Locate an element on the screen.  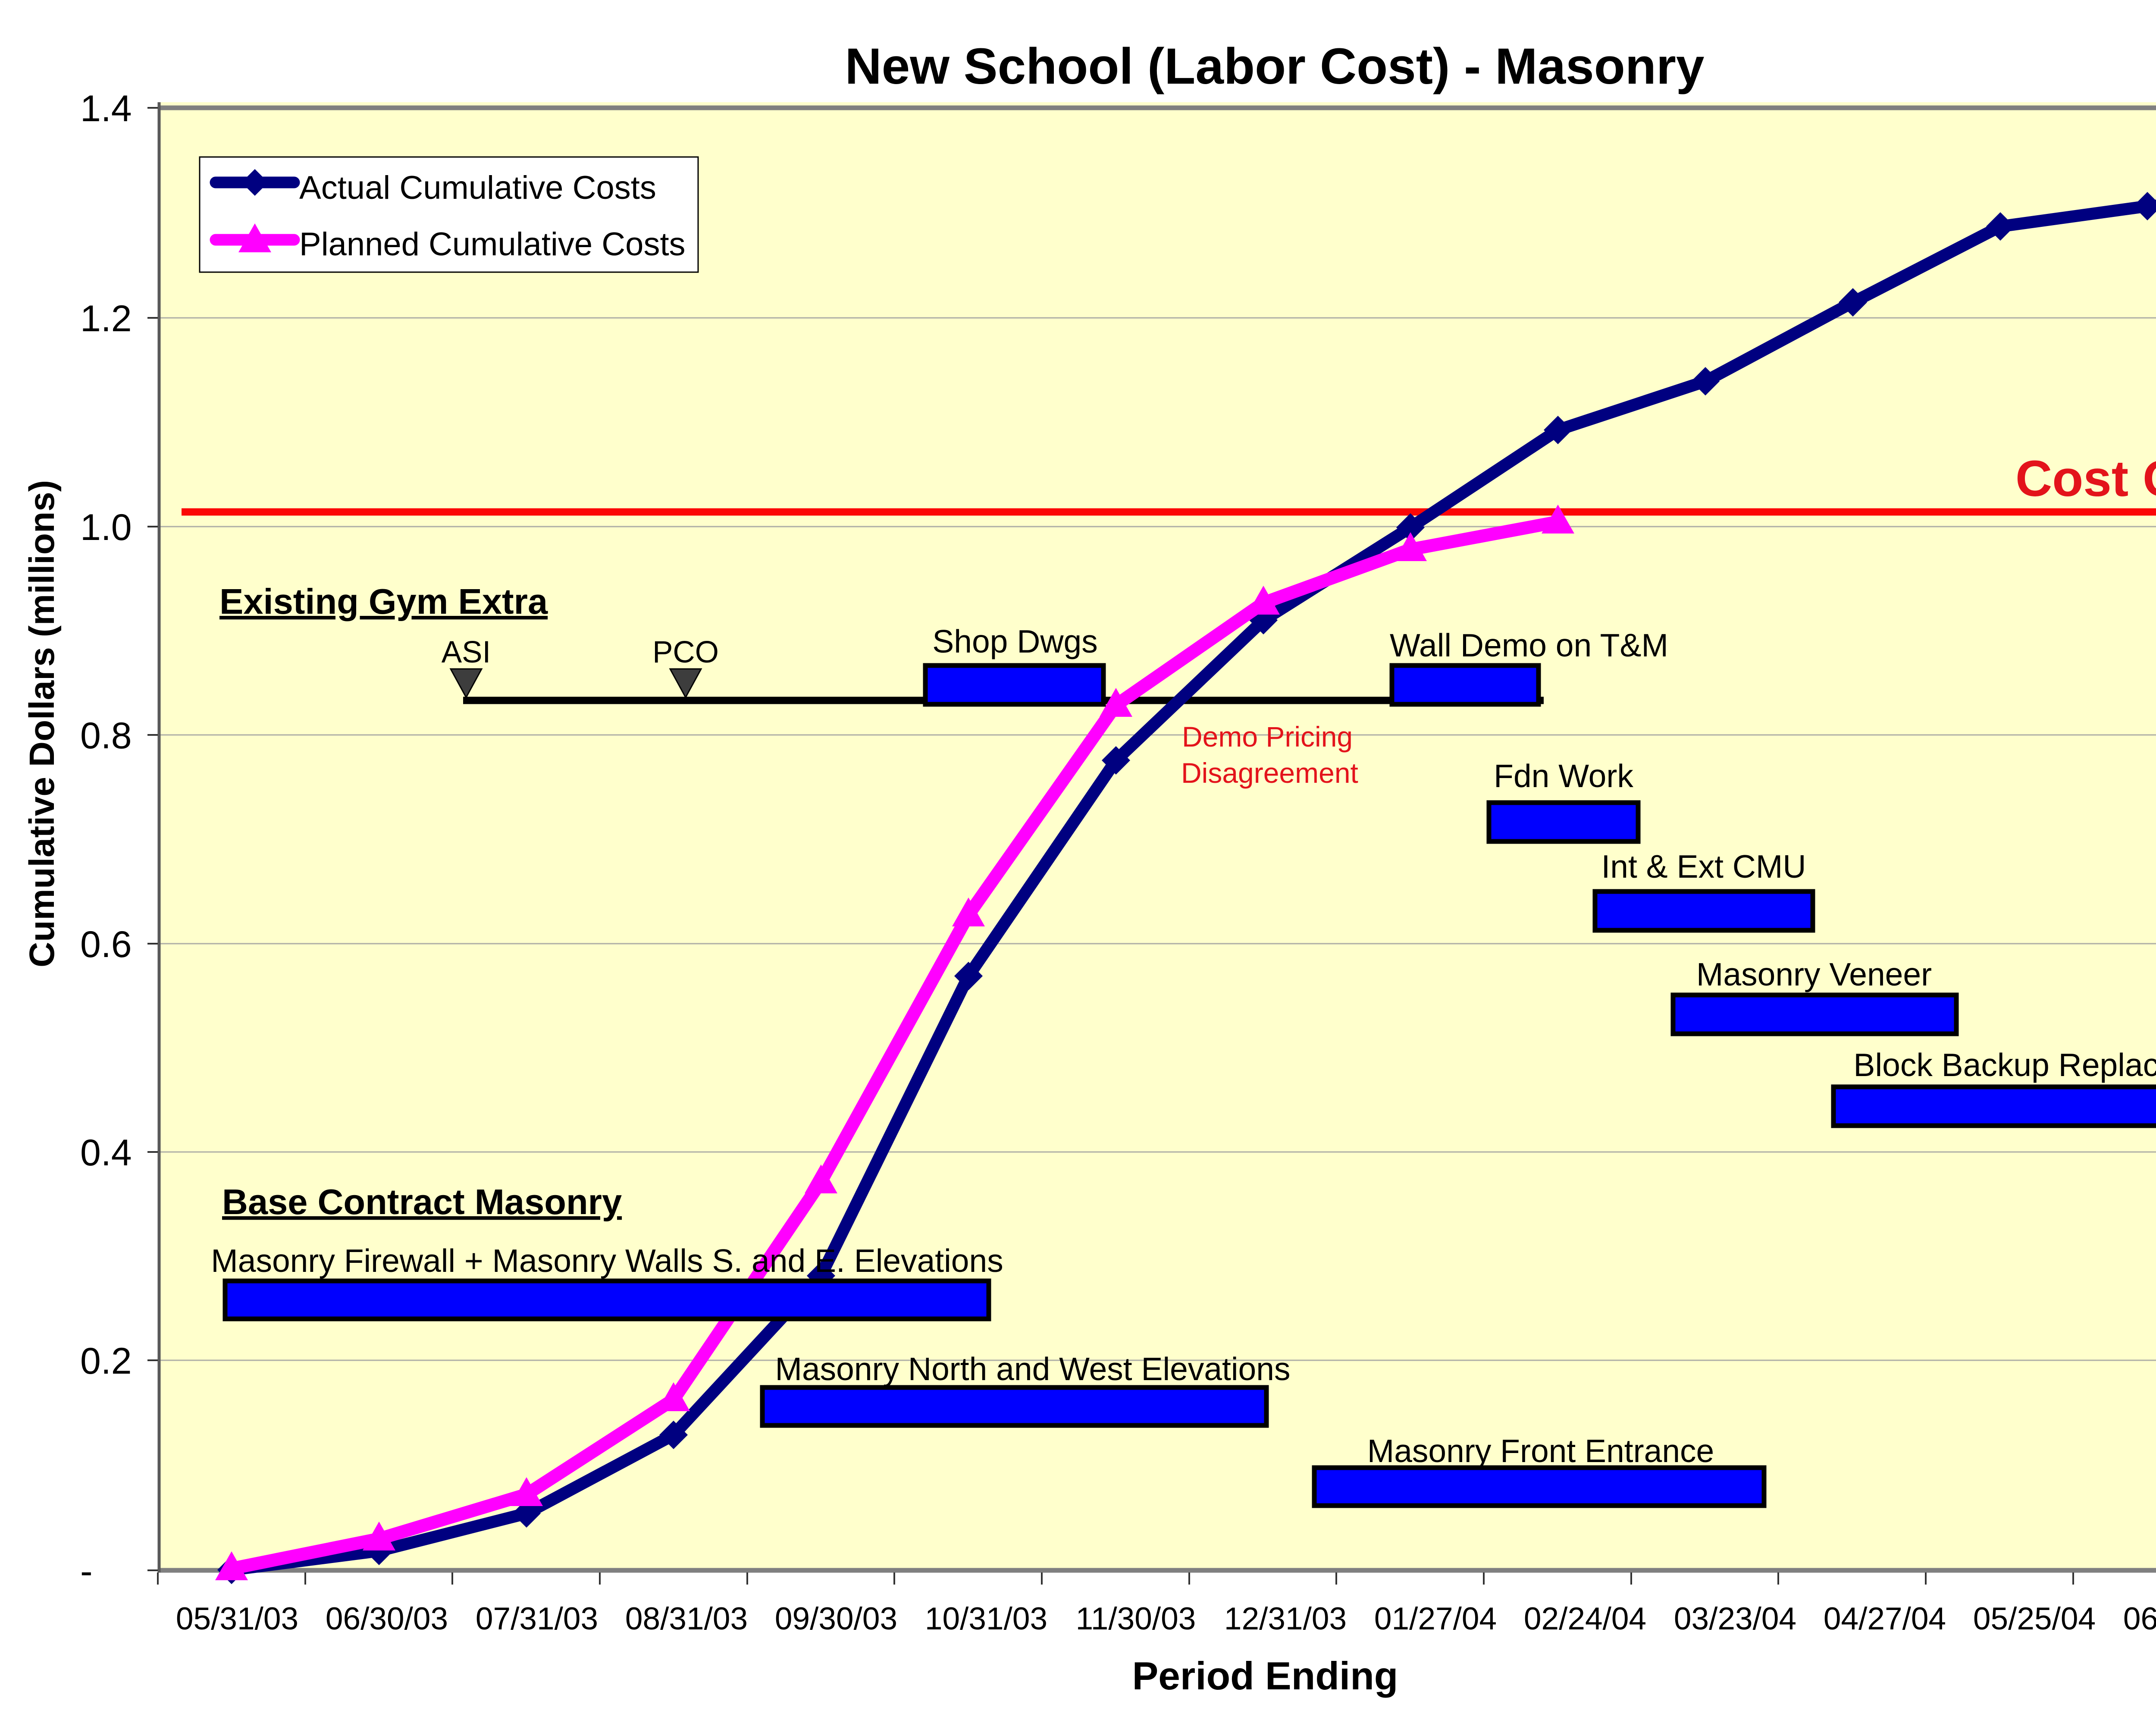
svg-text: Planned Cumulative Costs is located at coordinates (492, 244).